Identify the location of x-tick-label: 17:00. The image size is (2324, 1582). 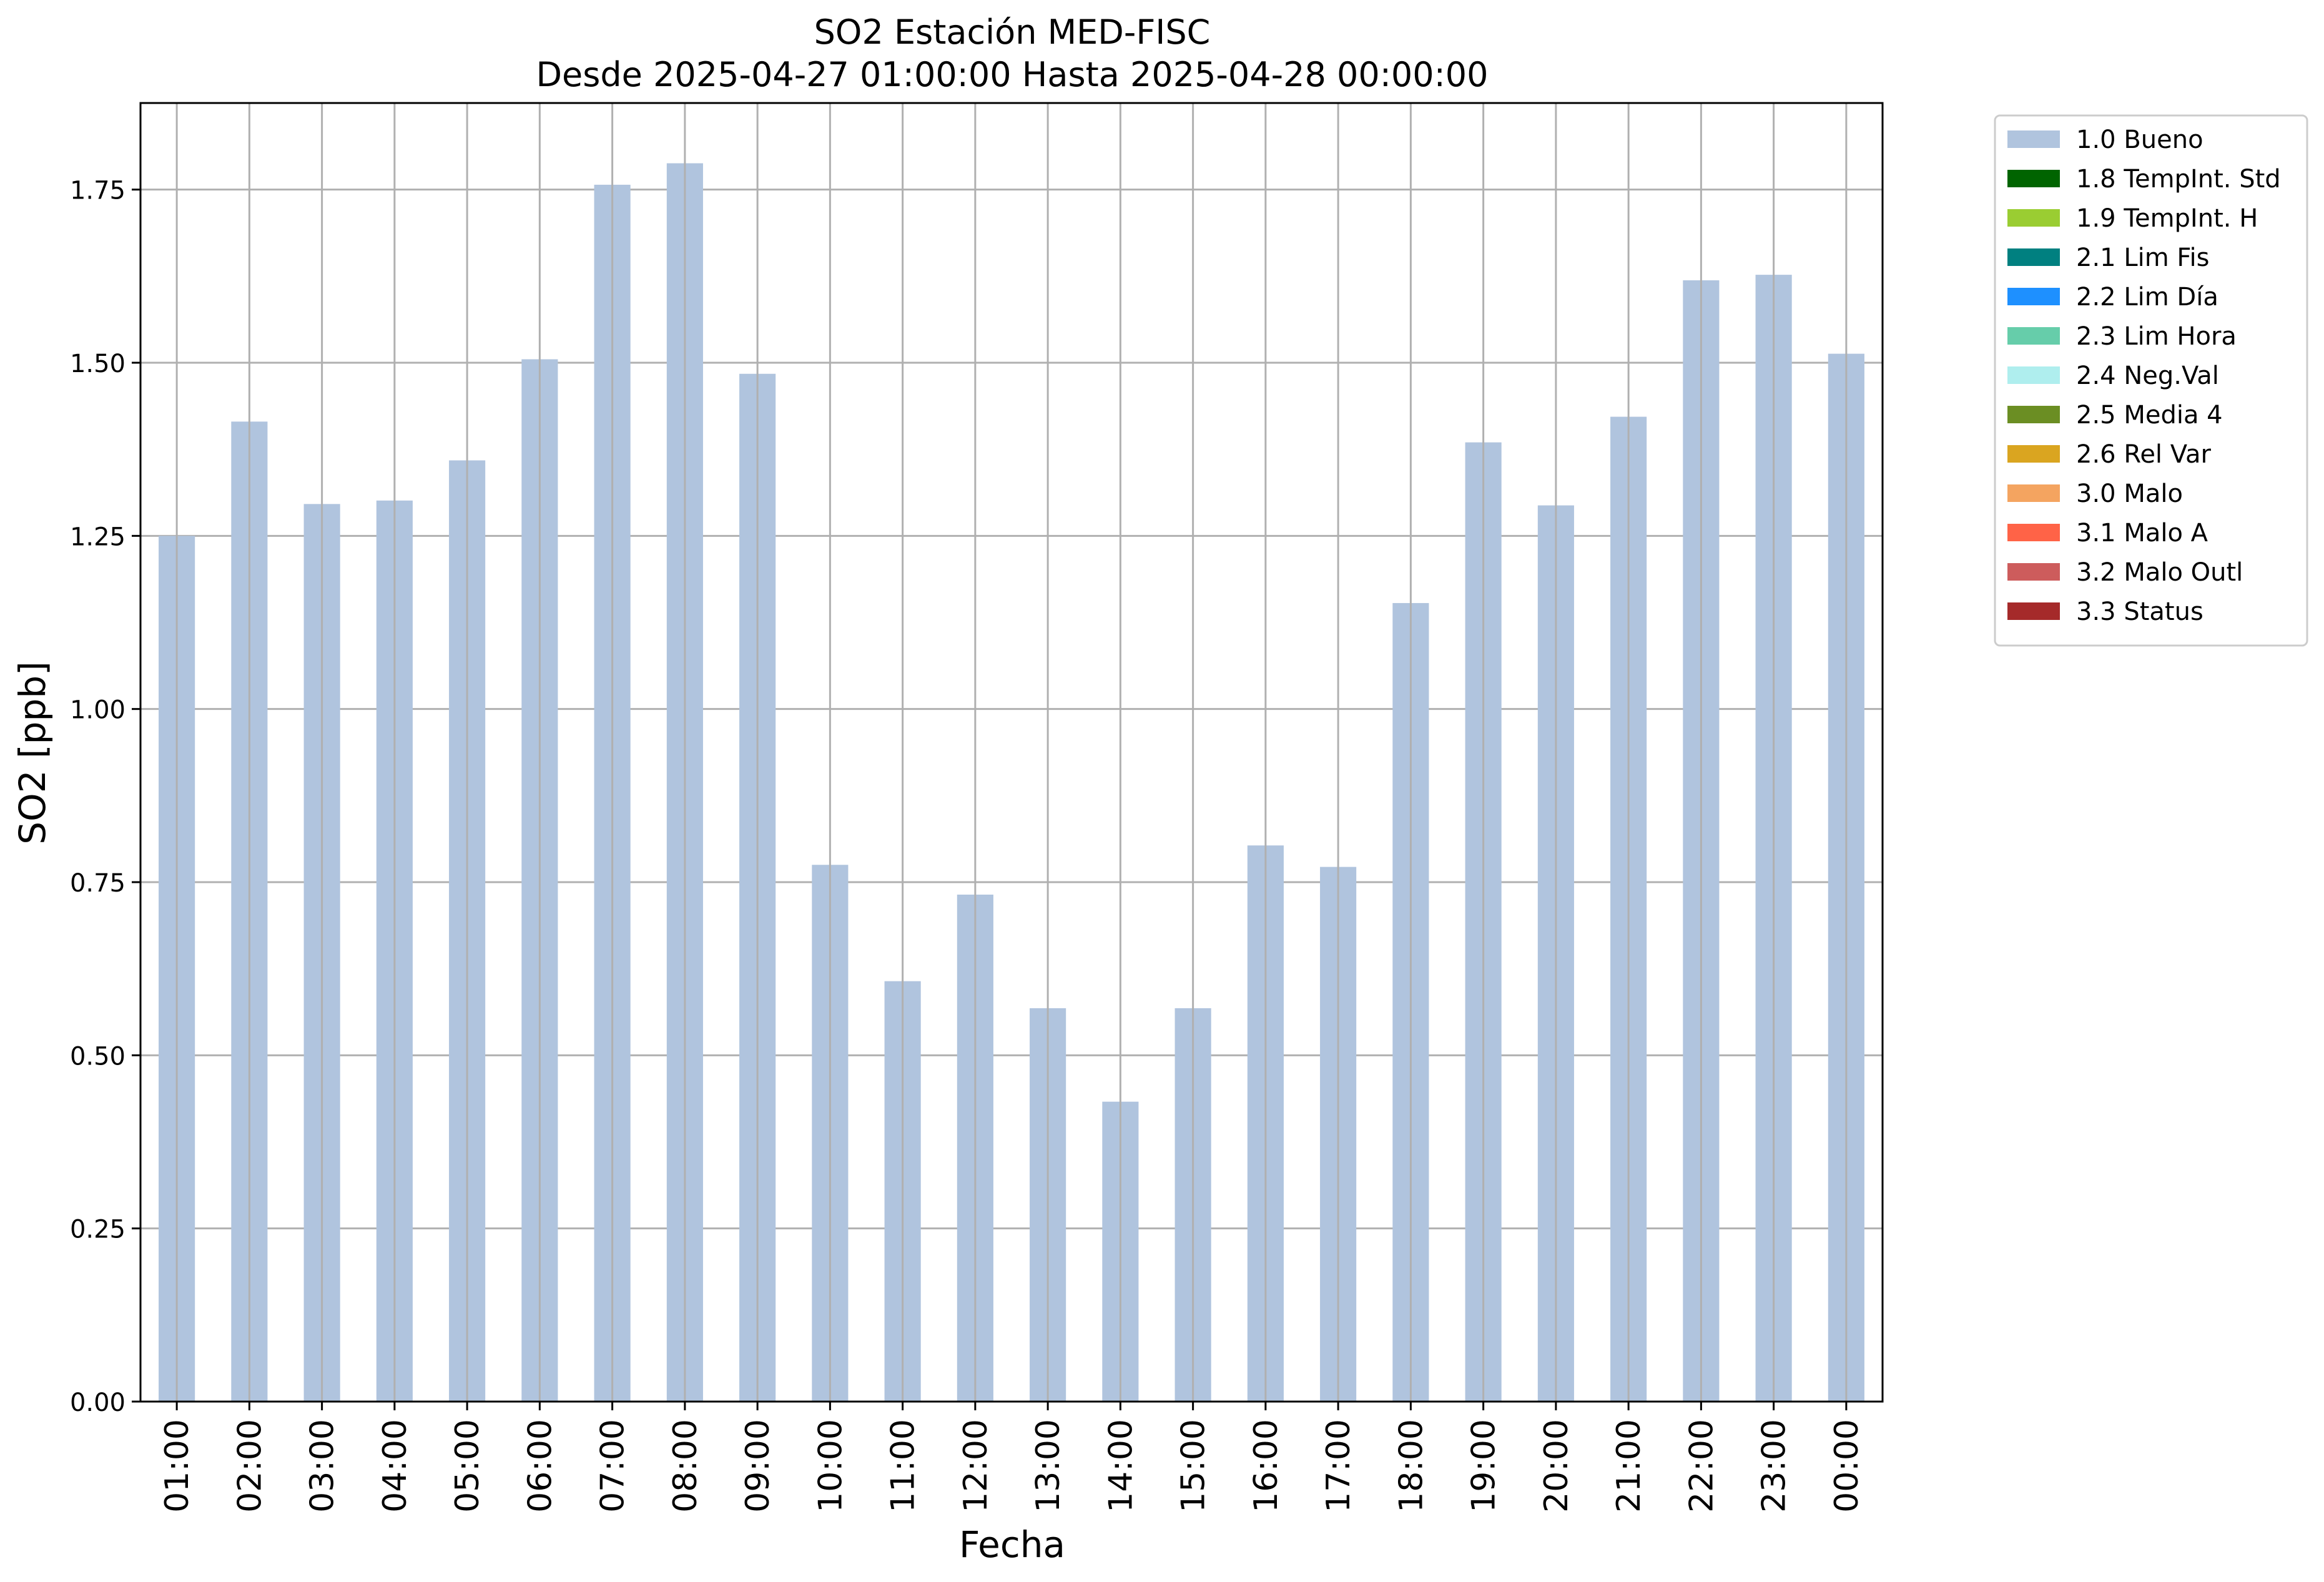
(1338, 1466).